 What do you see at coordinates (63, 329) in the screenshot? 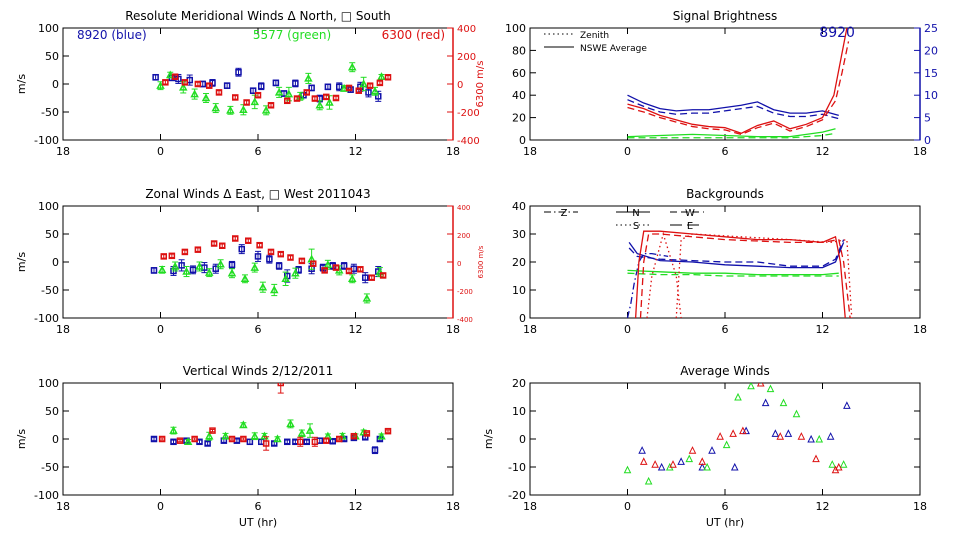
I see `zonal-xtick-label: 18` at bounding box center [63, 329].